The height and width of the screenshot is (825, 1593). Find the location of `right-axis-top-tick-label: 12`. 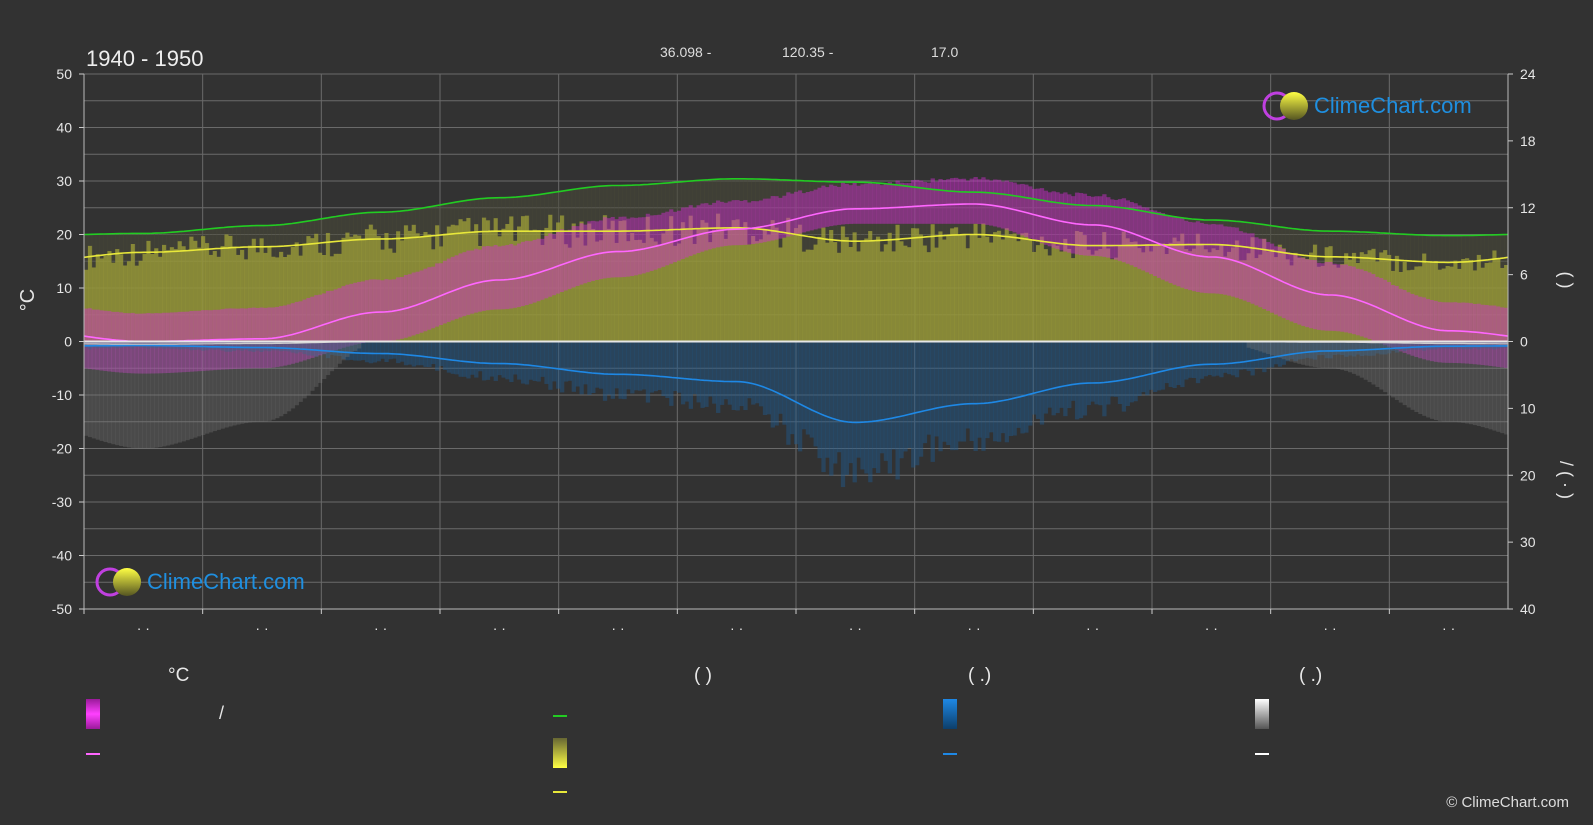

right-axis-top-tick-label: 12 is located at coordinates (1528, 208).